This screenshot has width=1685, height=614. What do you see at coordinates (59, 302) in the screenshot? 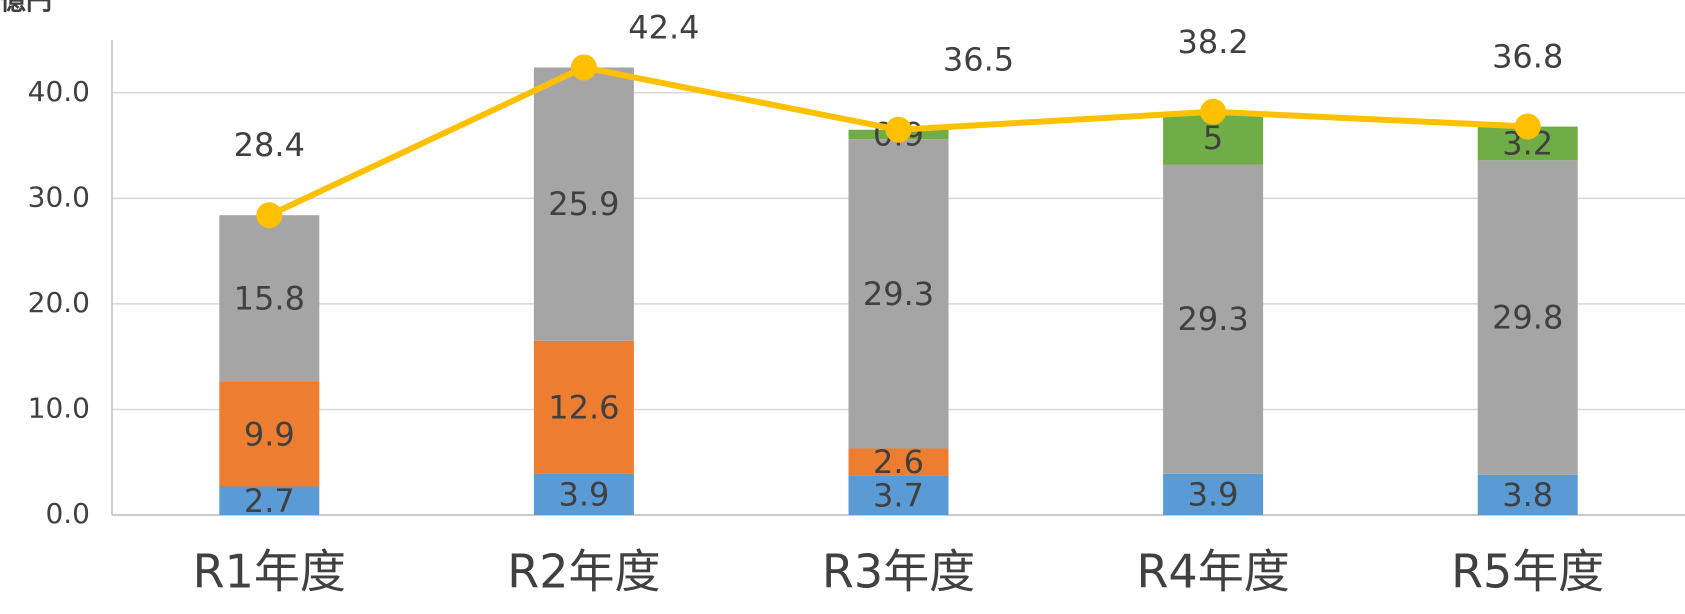
I see `y-tick-label: 20.0` at bounding box center [59, 302].